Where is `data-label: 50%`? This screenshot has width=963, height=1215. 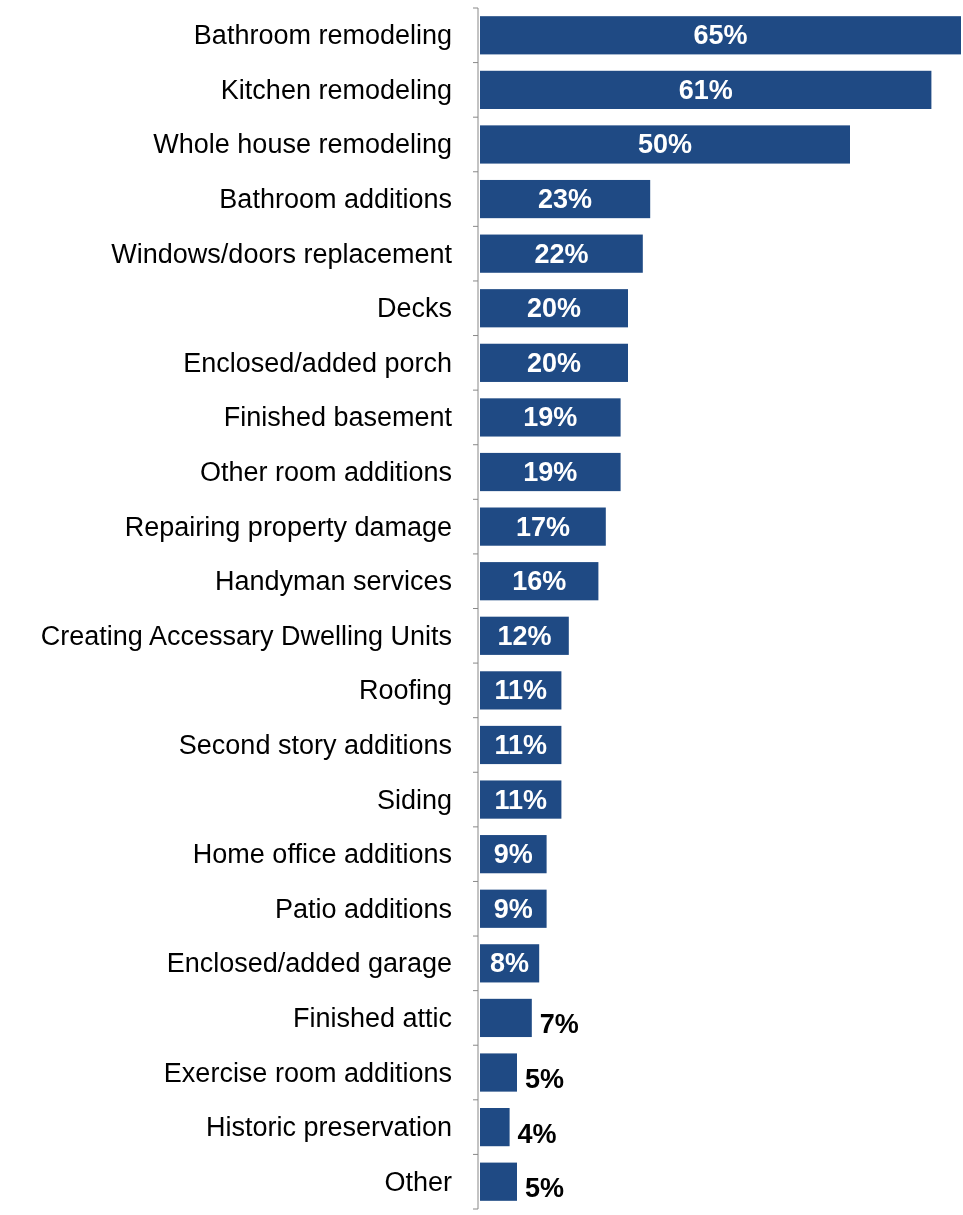 data-label: 50% is located at coordinates (665, 144).